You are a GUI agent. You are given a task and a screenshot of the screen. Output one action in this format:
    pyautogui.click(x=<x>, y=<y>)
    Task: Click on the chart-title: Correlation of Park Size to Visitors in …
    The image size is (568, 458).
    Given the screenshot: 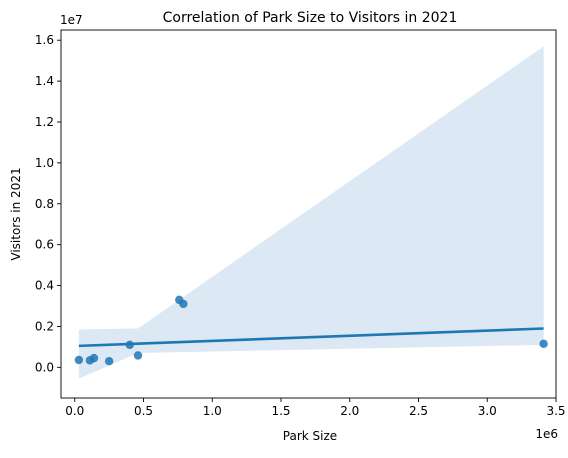 What is the action you would take?
    pyautogui.click(x=310, y=18)
    